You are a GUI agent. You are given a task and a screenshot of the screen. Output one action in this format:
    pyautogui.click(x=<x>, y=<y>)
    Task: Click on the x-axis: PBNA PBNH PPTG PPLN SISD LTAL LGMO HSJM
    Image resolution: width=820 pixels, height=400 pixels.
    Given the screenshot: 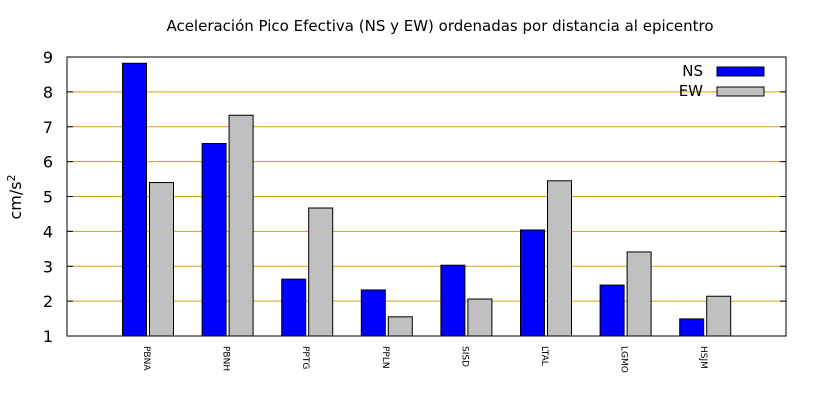 What is the action you would take?
    pyautogui.click(x=424, y=359)
    